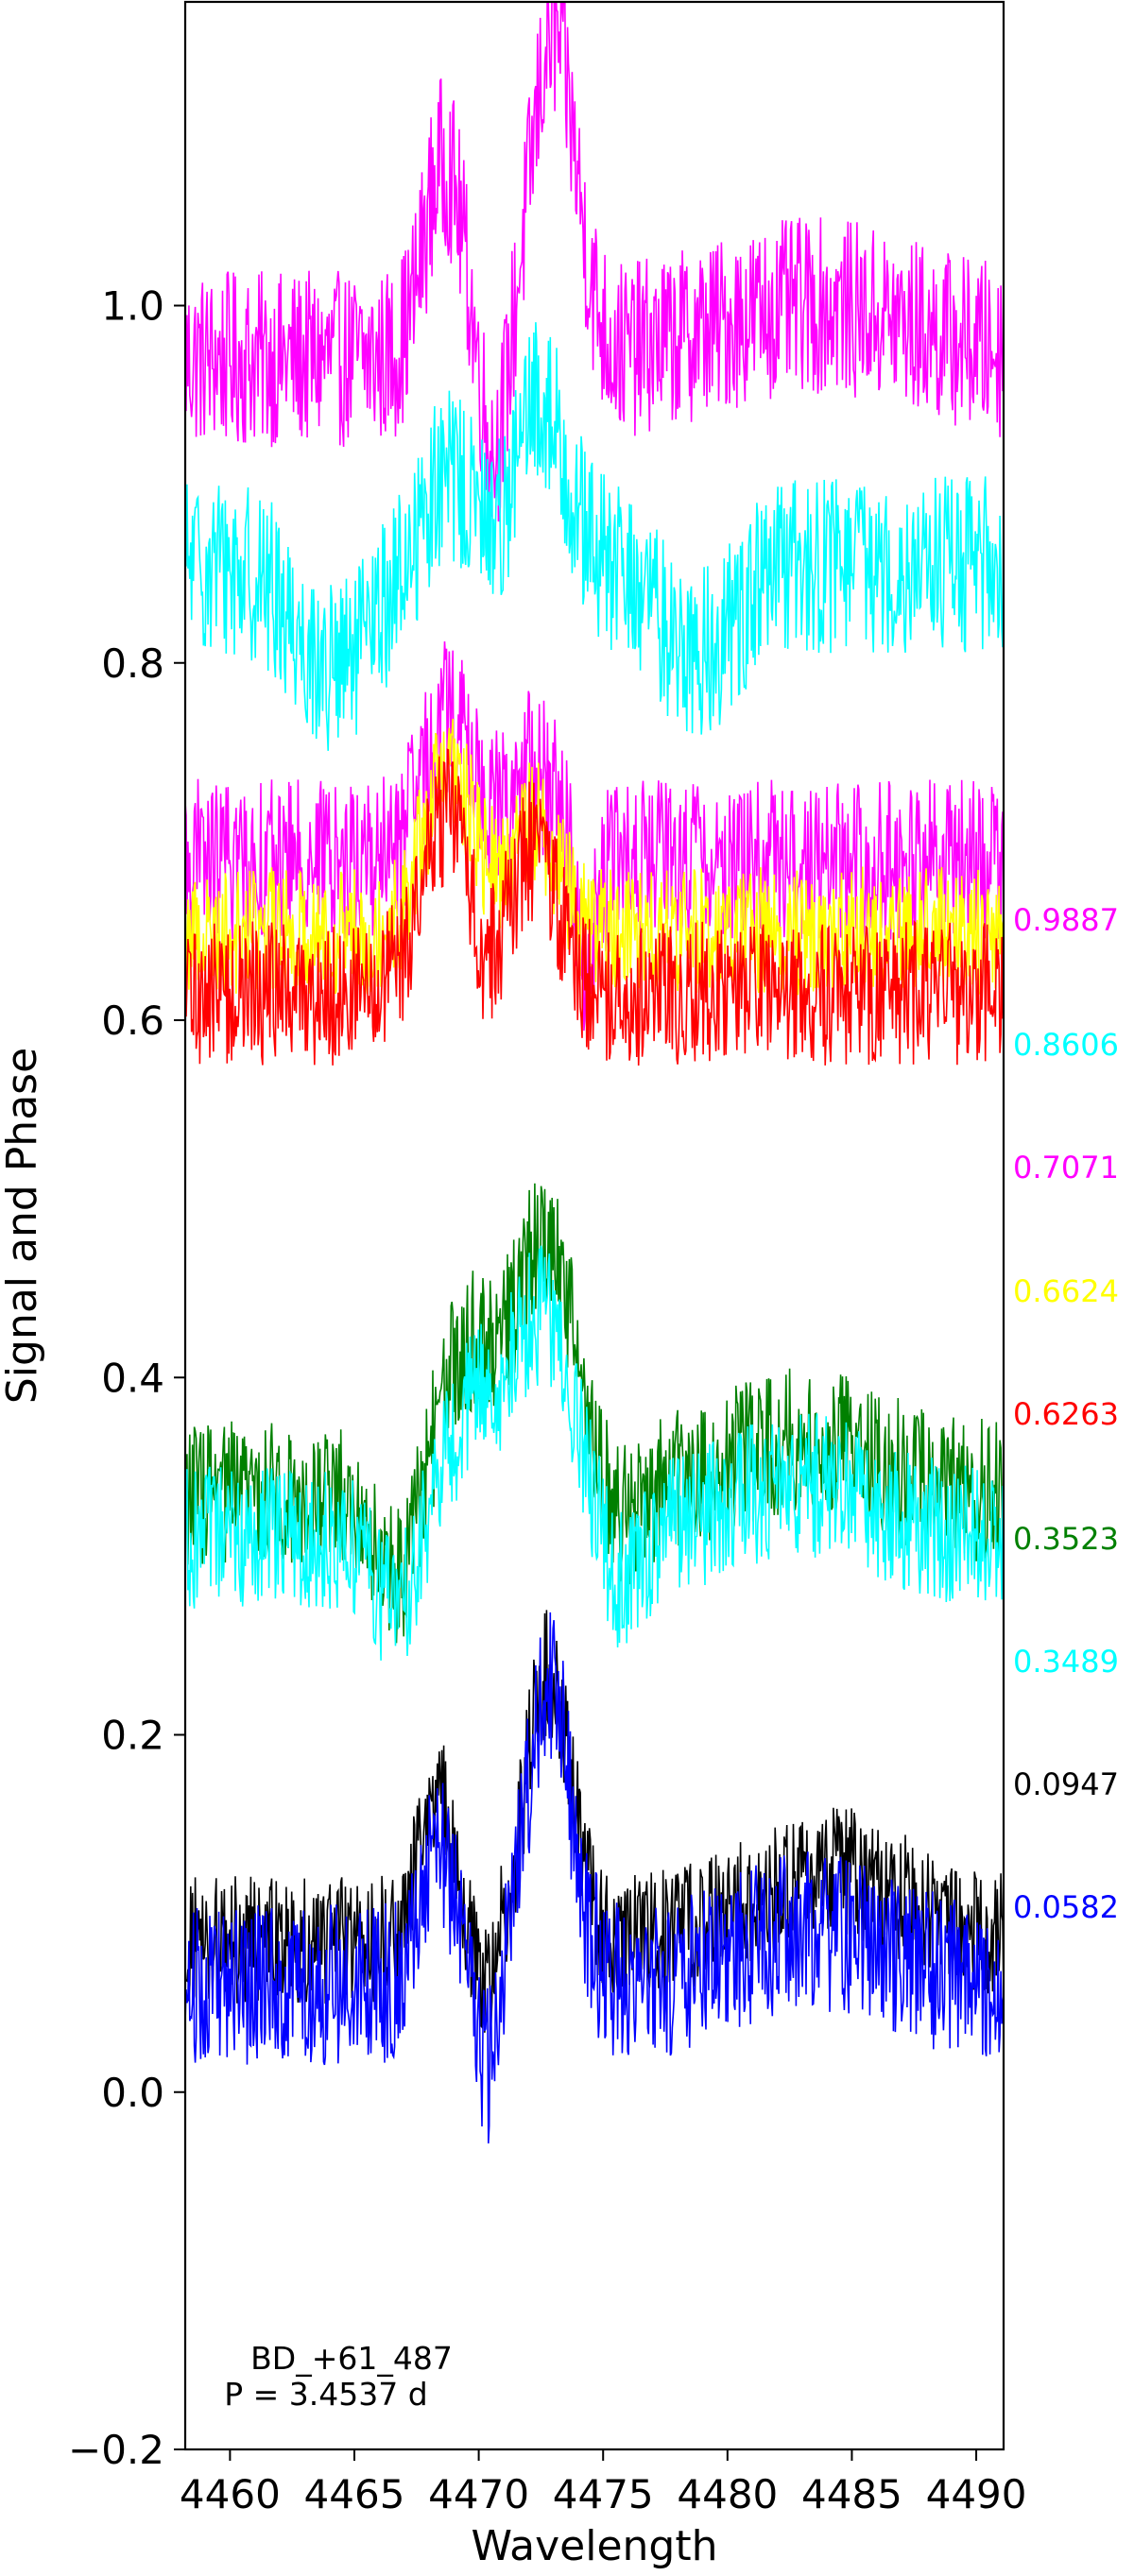  I want to click on phase-label: 0.3489, so click(1066, 1662).